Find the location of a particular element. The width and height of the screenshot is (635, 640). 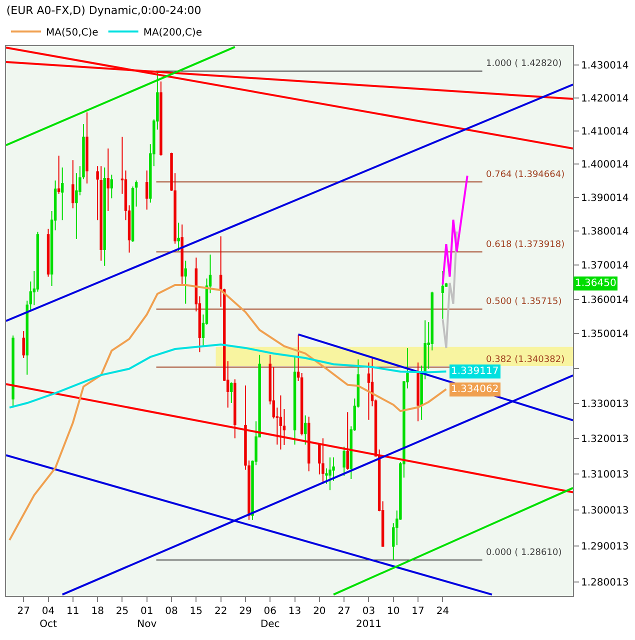

y-tick-label: 1.300013 is located at coordinates (605, 510).